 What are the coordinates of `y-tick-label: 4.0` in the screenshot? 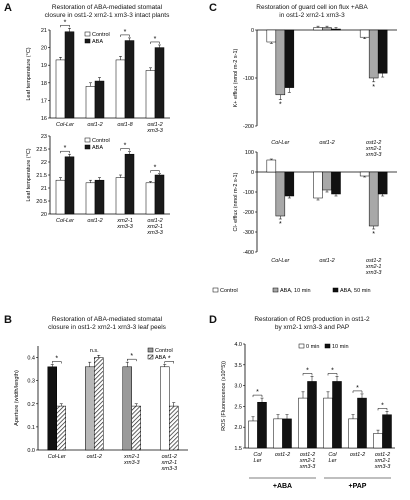 It's located at (238, 345).